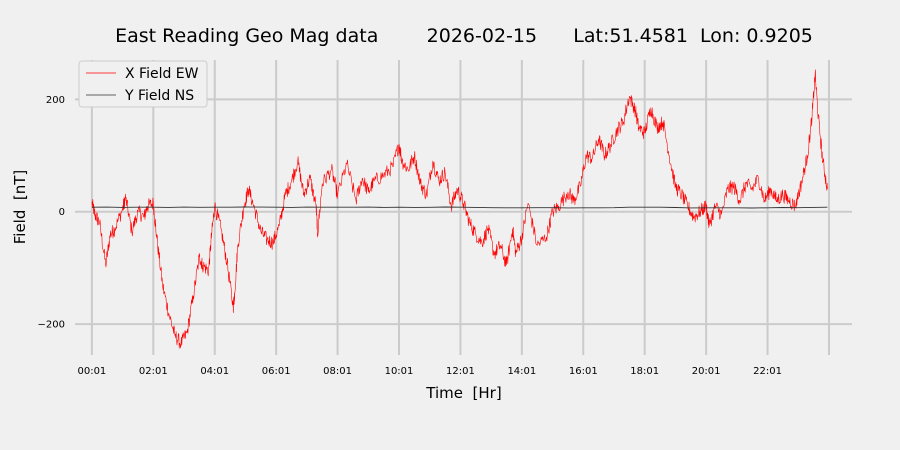 Image resolution: width=900 pixels, height=450 pixels. Describe the element at coordinates (706, 371) in the screenshot. I see `x-tick-label: 20:01` at that location.